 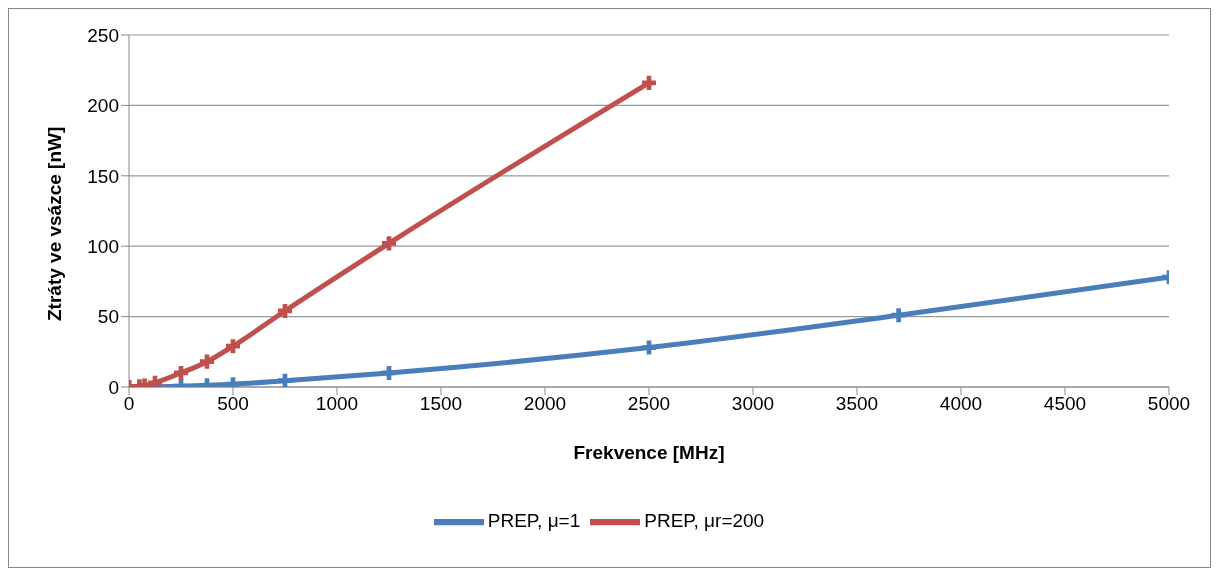 What do you see at coordinates (704, 521) in the screenshot?
I see `legend-label: PREP, μr=200` at bounding box center [704, 521].